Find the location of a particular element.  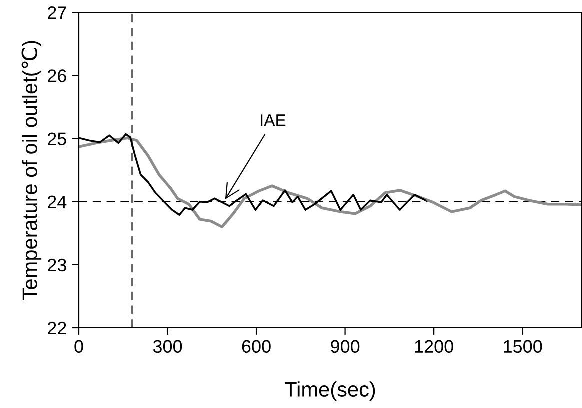

x-tick-label: 300 is located at coordinates (167, 347).